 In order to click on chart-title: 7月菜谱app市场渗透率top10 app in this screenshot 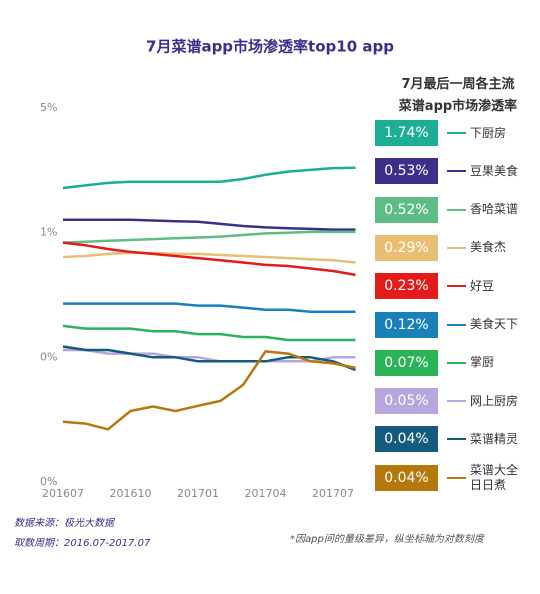, I will do `click(270, 47)`.